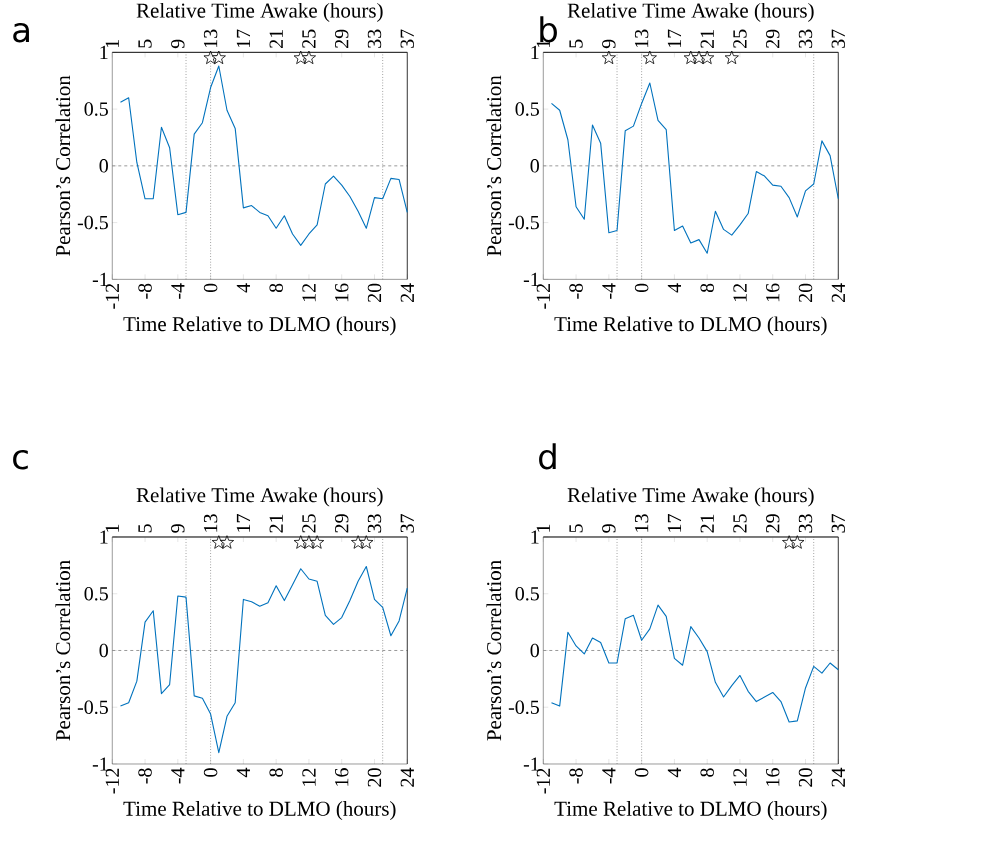 The height and width of the screenshot is (848, 1001). What do you see at coordinates (547, 456) in the screenshot?
I see `chart-title: d` at bounding box center [547, 456].